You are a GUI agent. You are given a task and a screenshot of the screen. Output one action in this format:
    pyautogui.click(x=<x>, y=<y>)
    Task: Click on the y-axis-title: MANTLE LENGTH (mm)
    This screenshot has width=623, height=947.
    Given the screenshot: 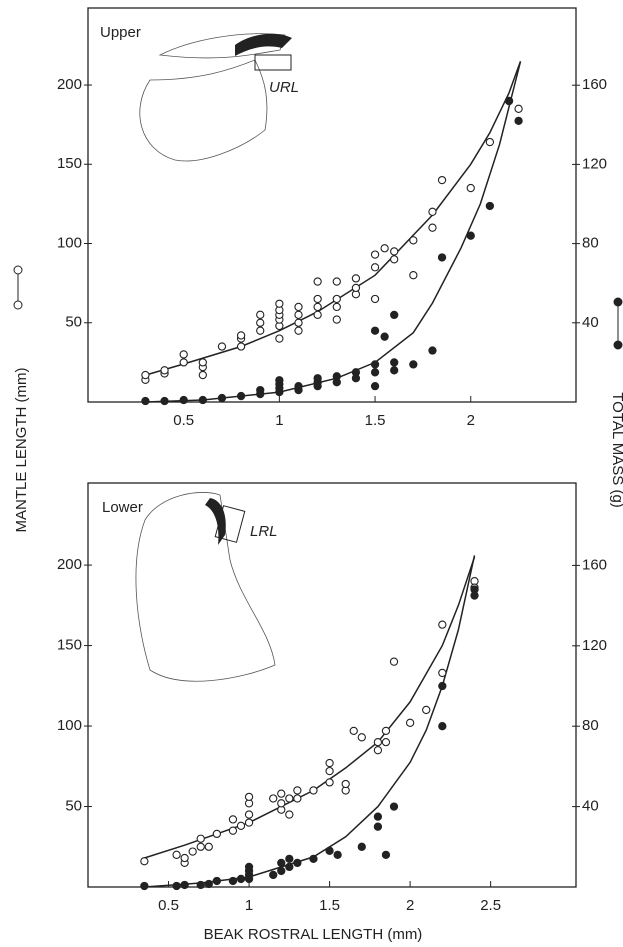 What is the action you would take?
    pyautogui.click(x=21, y=449)
    